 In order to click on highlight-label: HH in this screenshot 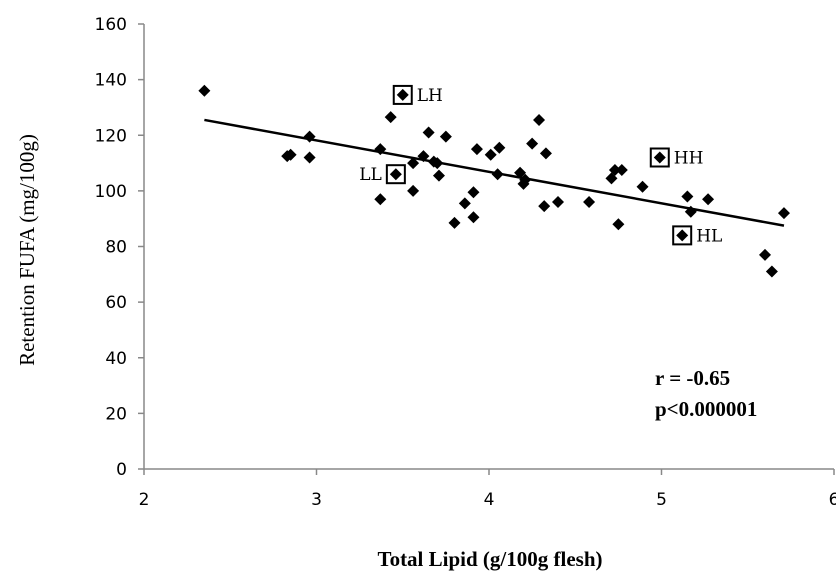, I will do `click(689, 159)`.